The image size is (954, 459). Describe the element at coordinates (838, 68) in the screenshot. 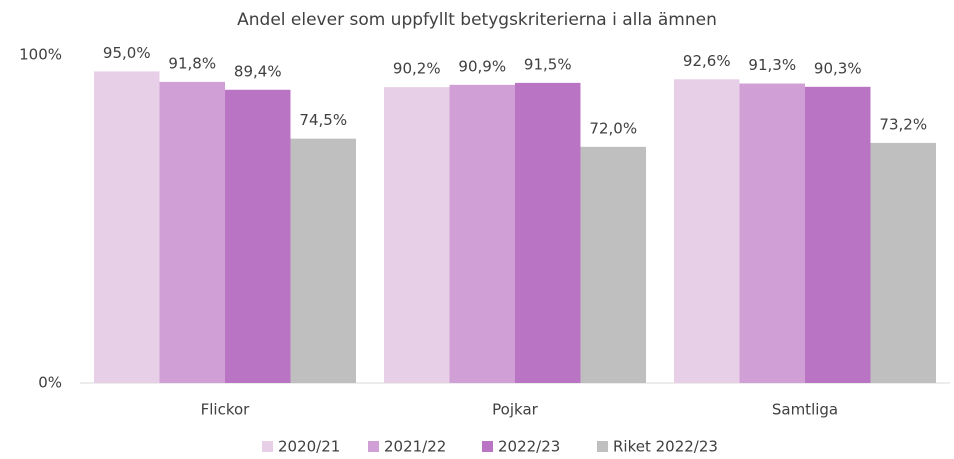

I see `value-label: 90,3%` at that location.